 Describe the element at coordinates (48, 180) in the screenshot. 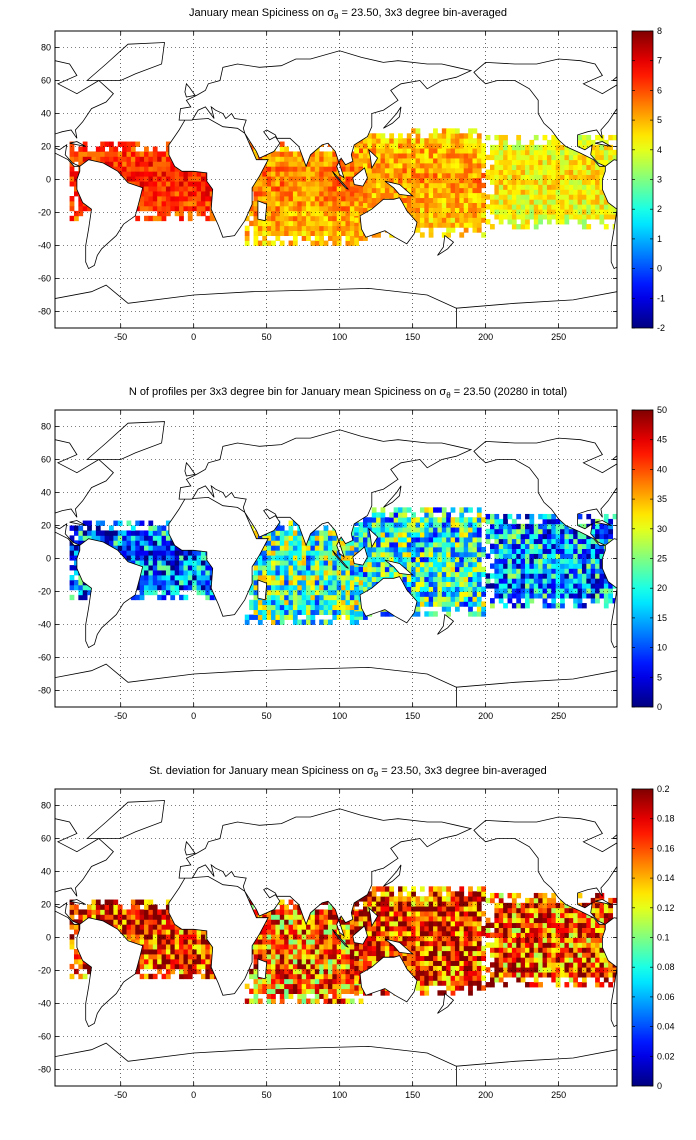

I see `y-tick-label: 0` at that location.